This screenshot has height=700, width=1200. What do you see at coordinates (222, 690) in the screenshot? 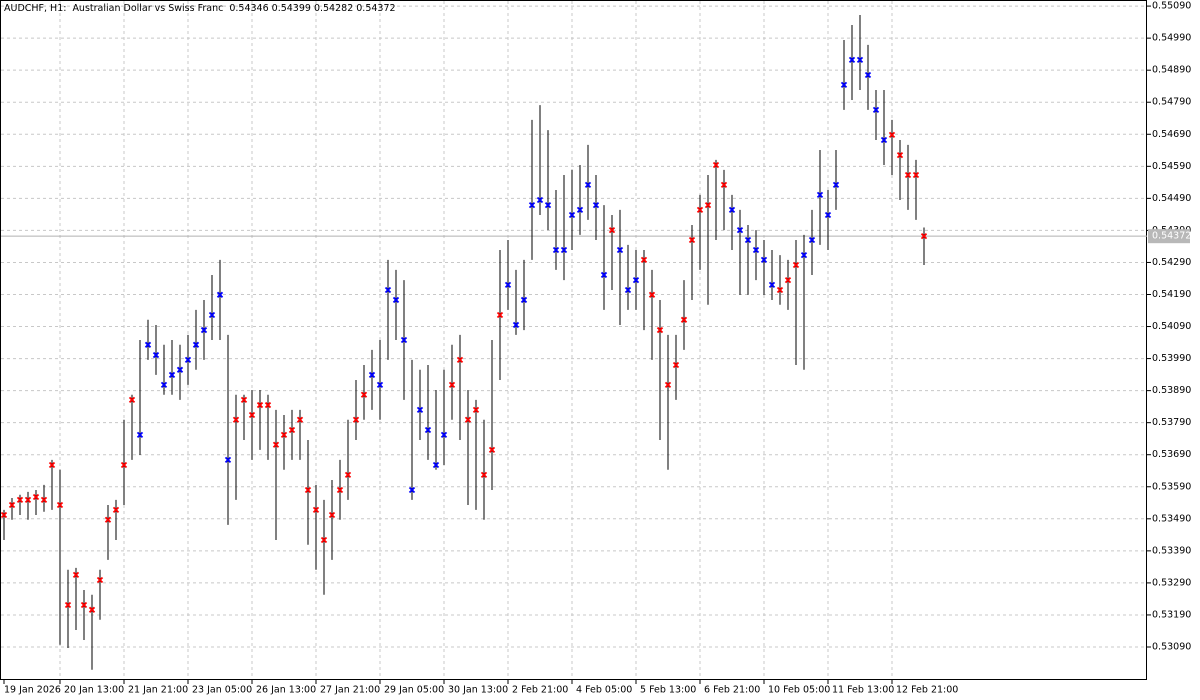
I see `x-tick-label: 23 Jan 05:00` at bounding box center [222, 690].